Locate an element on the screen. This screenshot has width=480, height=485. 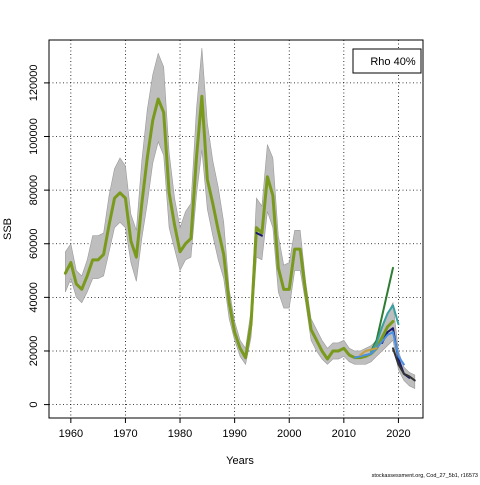
y-axis-label: SSB is located at coordinates (8, 229).